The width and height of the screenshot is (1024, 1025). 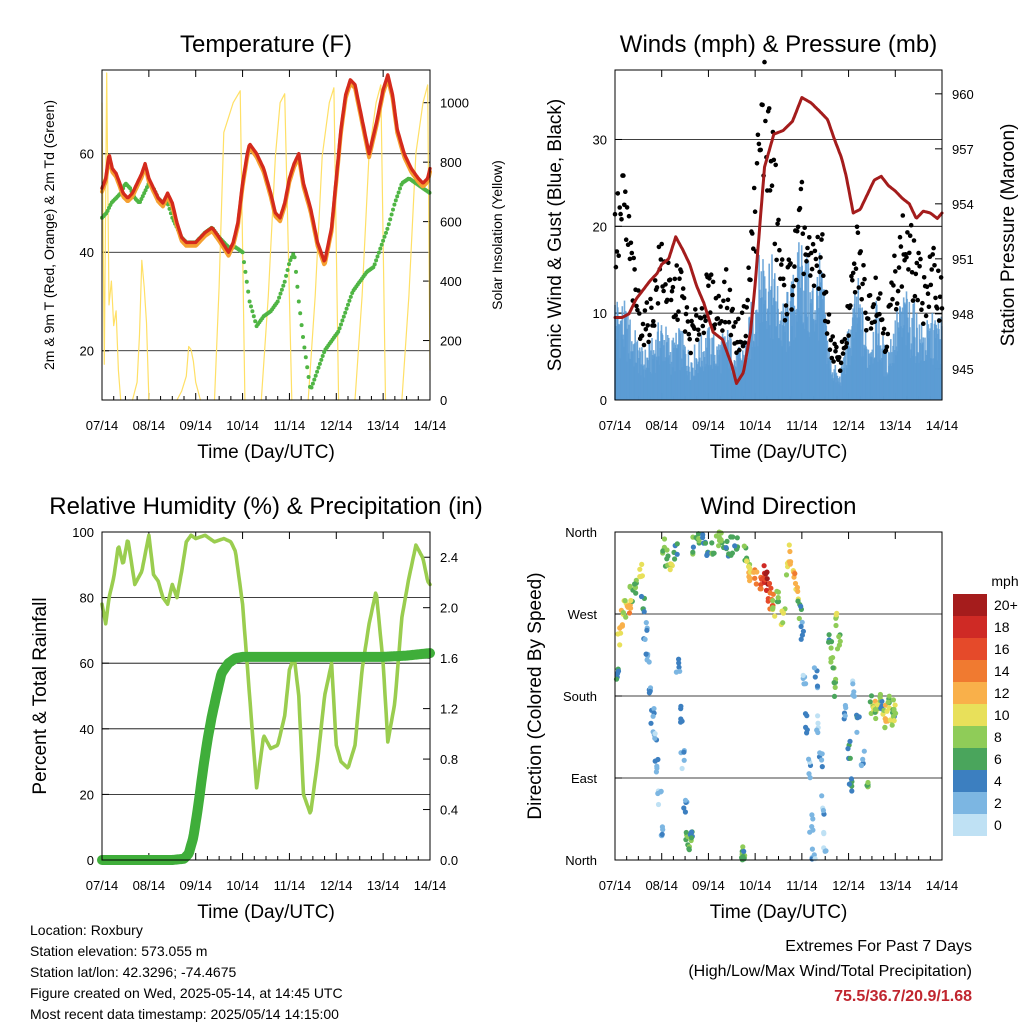 I want to click on direction-plot-frame, so click(x=778, y=696).